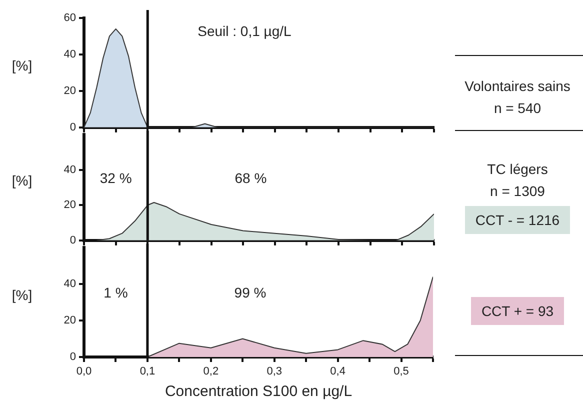 This screenshot has height=411, width=583. What do you see at coordinates (148, 372) in the screenshot?
I see `x-tick-label: 0,1` at bounding box center [148, 372].